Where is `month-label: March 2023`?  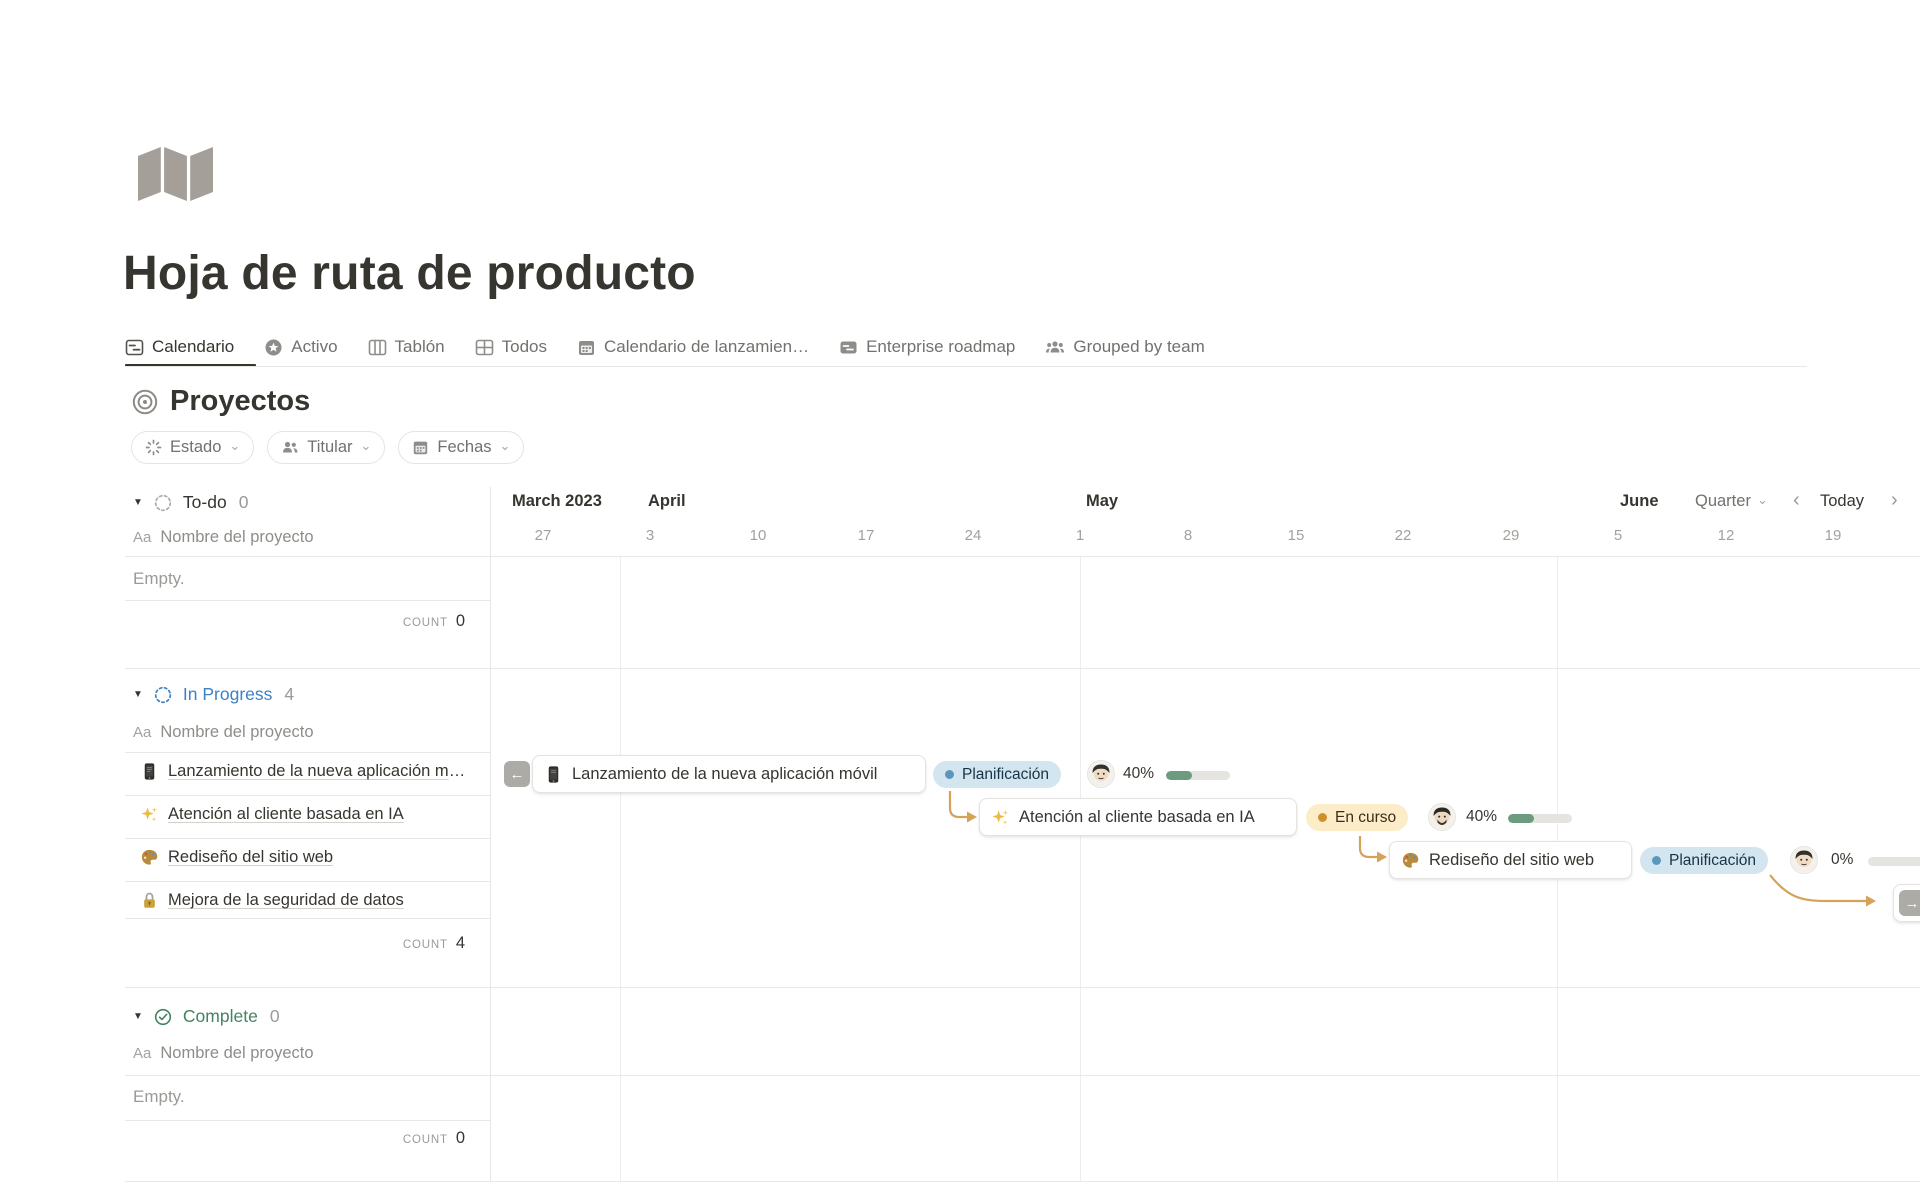
month-label: March 2023 is located at coordinates (557, 501).